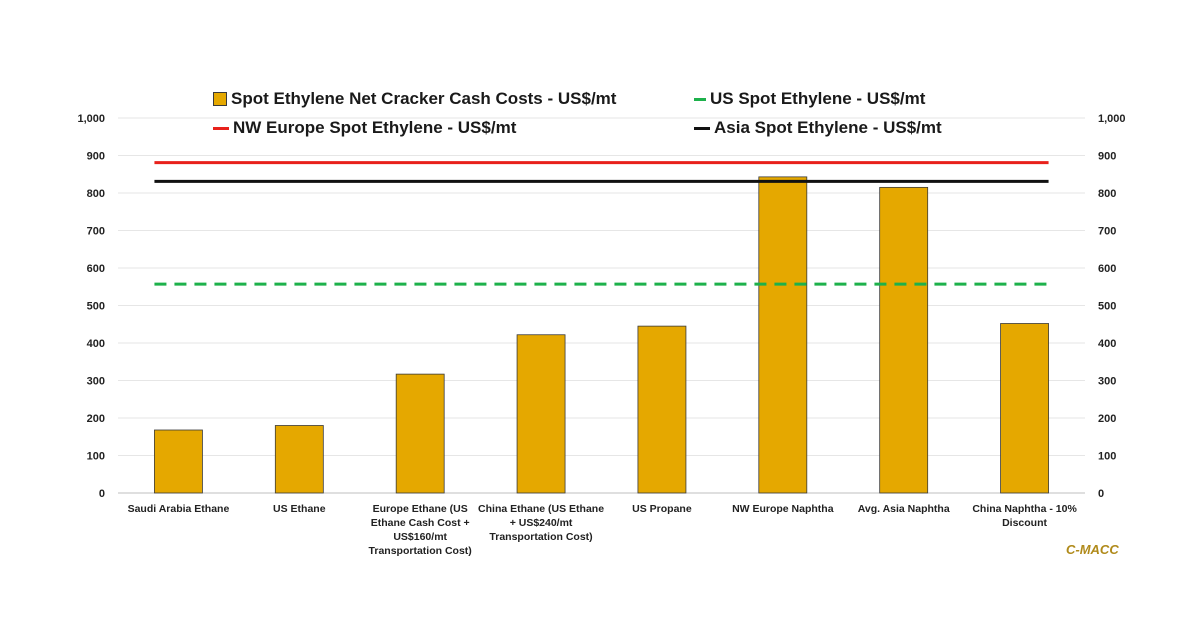  Describe the element at coordinates (220, 99) in the screenshot. I see `legend-swatch-bar` at that location.